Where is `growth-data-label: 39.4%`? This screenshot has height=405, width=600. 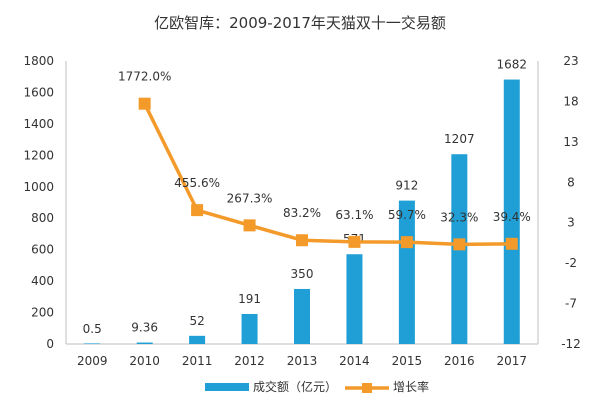 growth-data-label: 39.4% is located at coordinates (512, 217).